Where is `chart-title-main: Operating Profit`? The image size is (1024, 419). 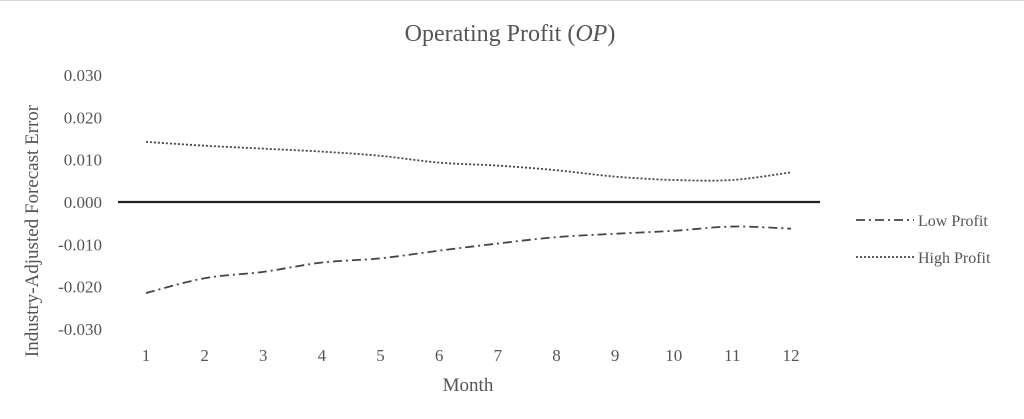
chart-title-main: Operating Profit is located at coordinates (483, 34).